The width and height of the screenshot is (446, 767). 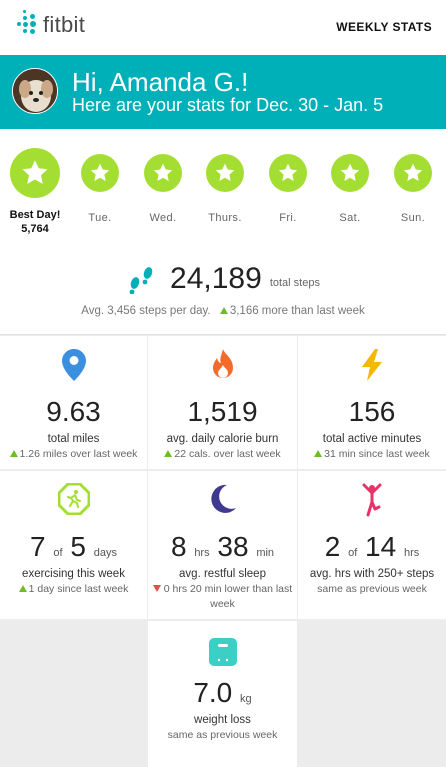 I want to click on hourly-note: same as previous week, so click(x=372, y=589).